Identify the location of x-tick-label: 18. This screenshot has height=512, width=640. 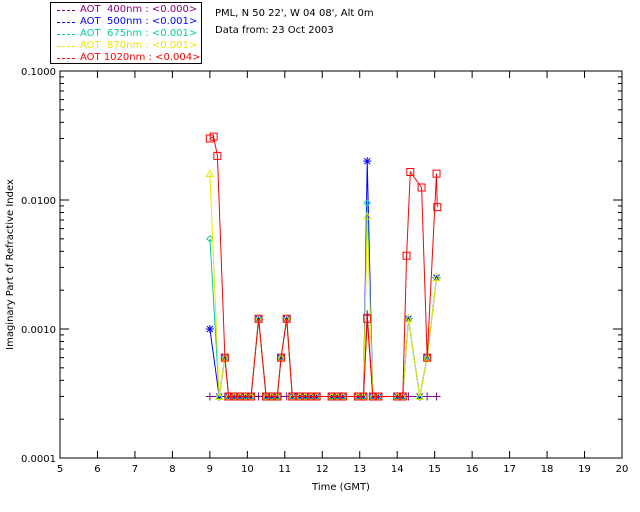
(547, 469).